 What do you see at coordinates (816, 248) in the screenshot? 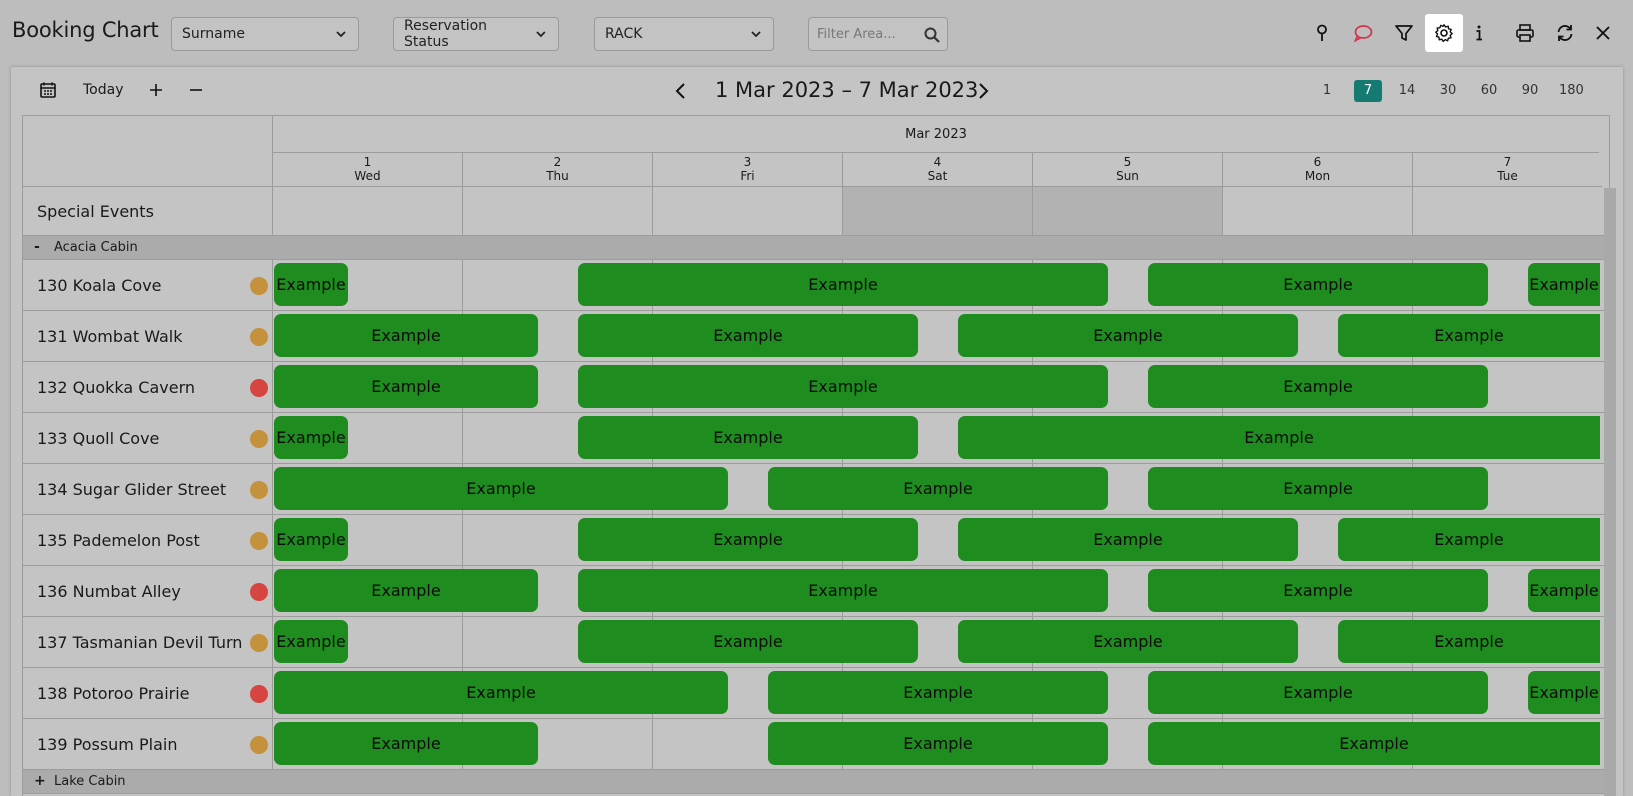
I see `room-group-row: - Acacia Cabin` at bounding box center [816, 248].